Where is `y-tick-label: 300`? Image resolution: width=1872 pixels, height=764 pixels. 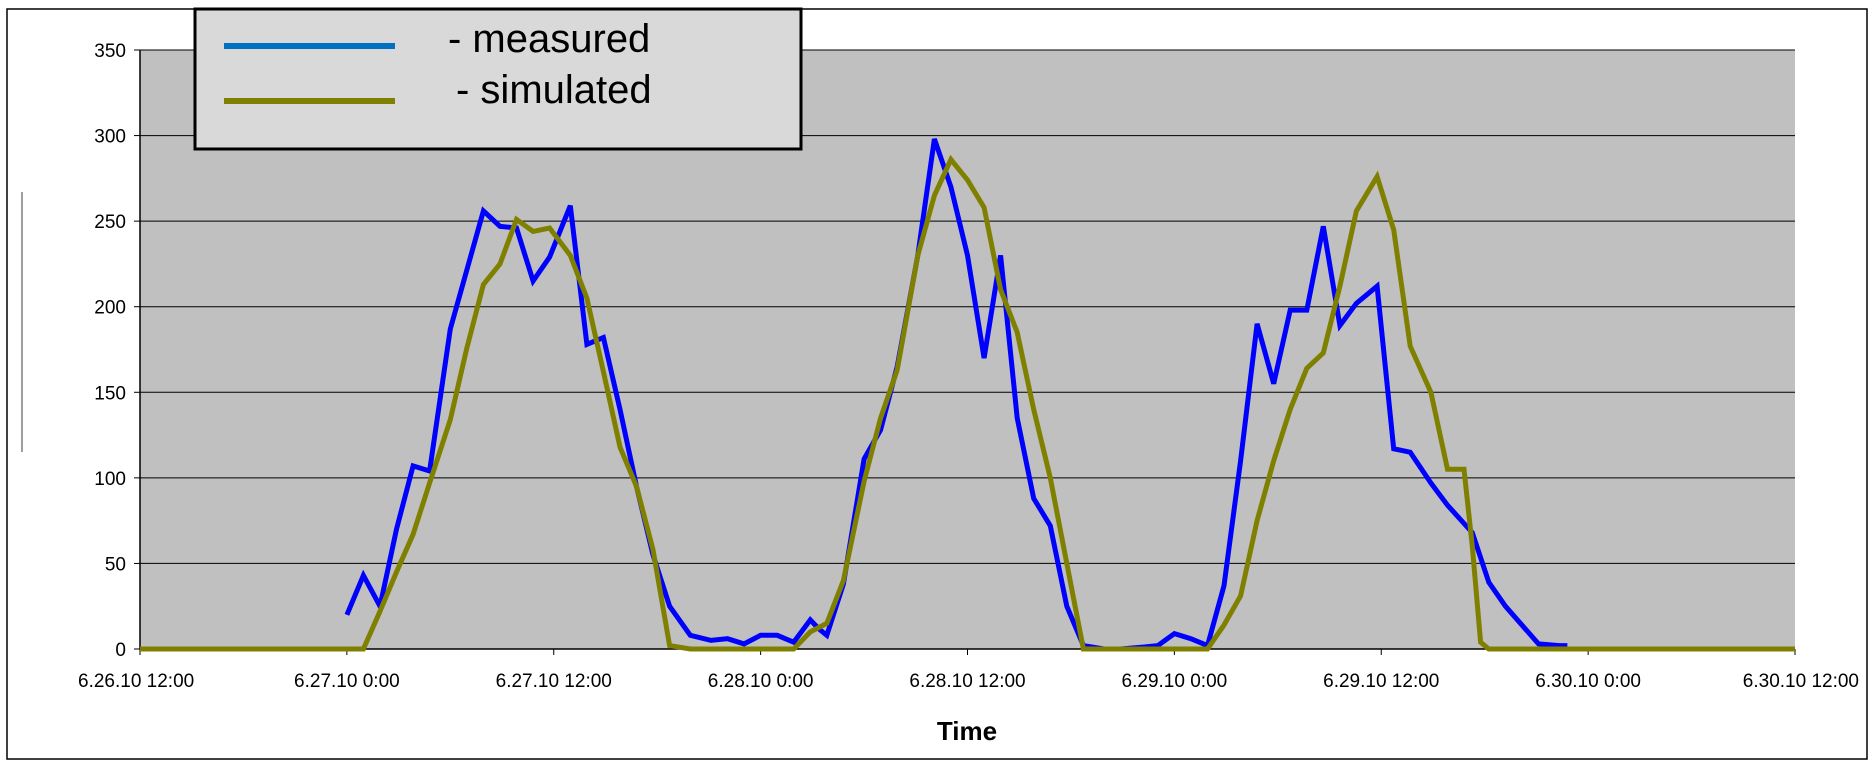
y-tick-label: 300 is located at coordinates (110, 137).